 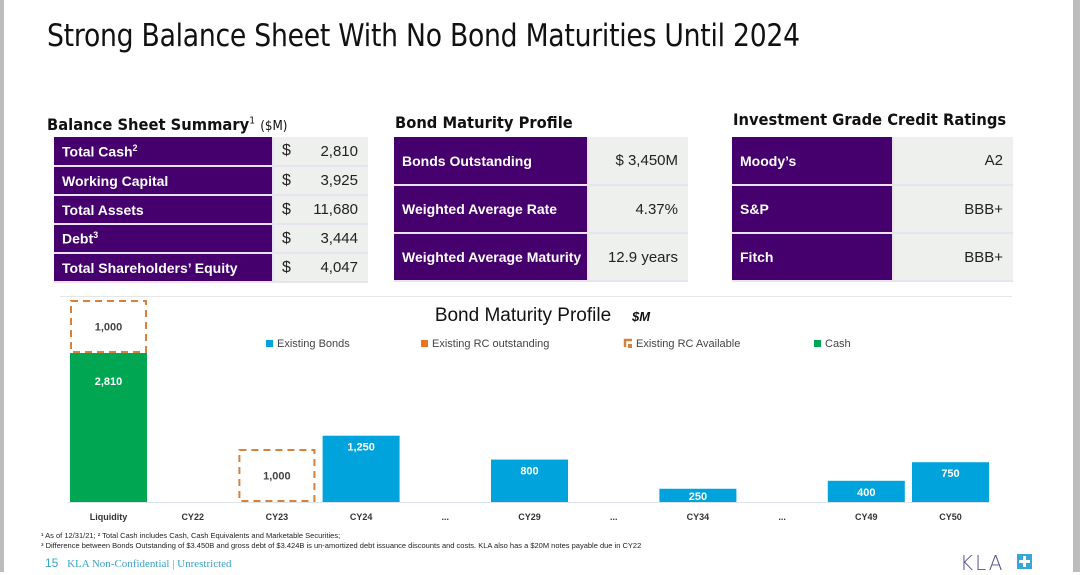 What do you see at coordinates (529, 472) in the screenshot?
I see `bar-label-existing-bonds: 800` at bounding box center [529, 472].